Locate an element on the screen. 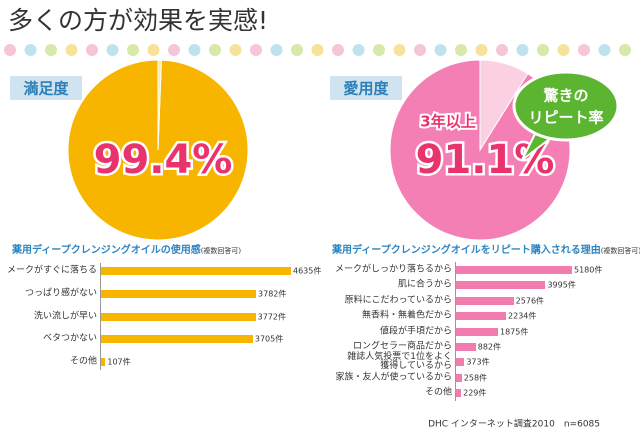 The width and height of the screenshot is (640, 440). pie-label: 愛用度 is located at coordinates (366, 89).